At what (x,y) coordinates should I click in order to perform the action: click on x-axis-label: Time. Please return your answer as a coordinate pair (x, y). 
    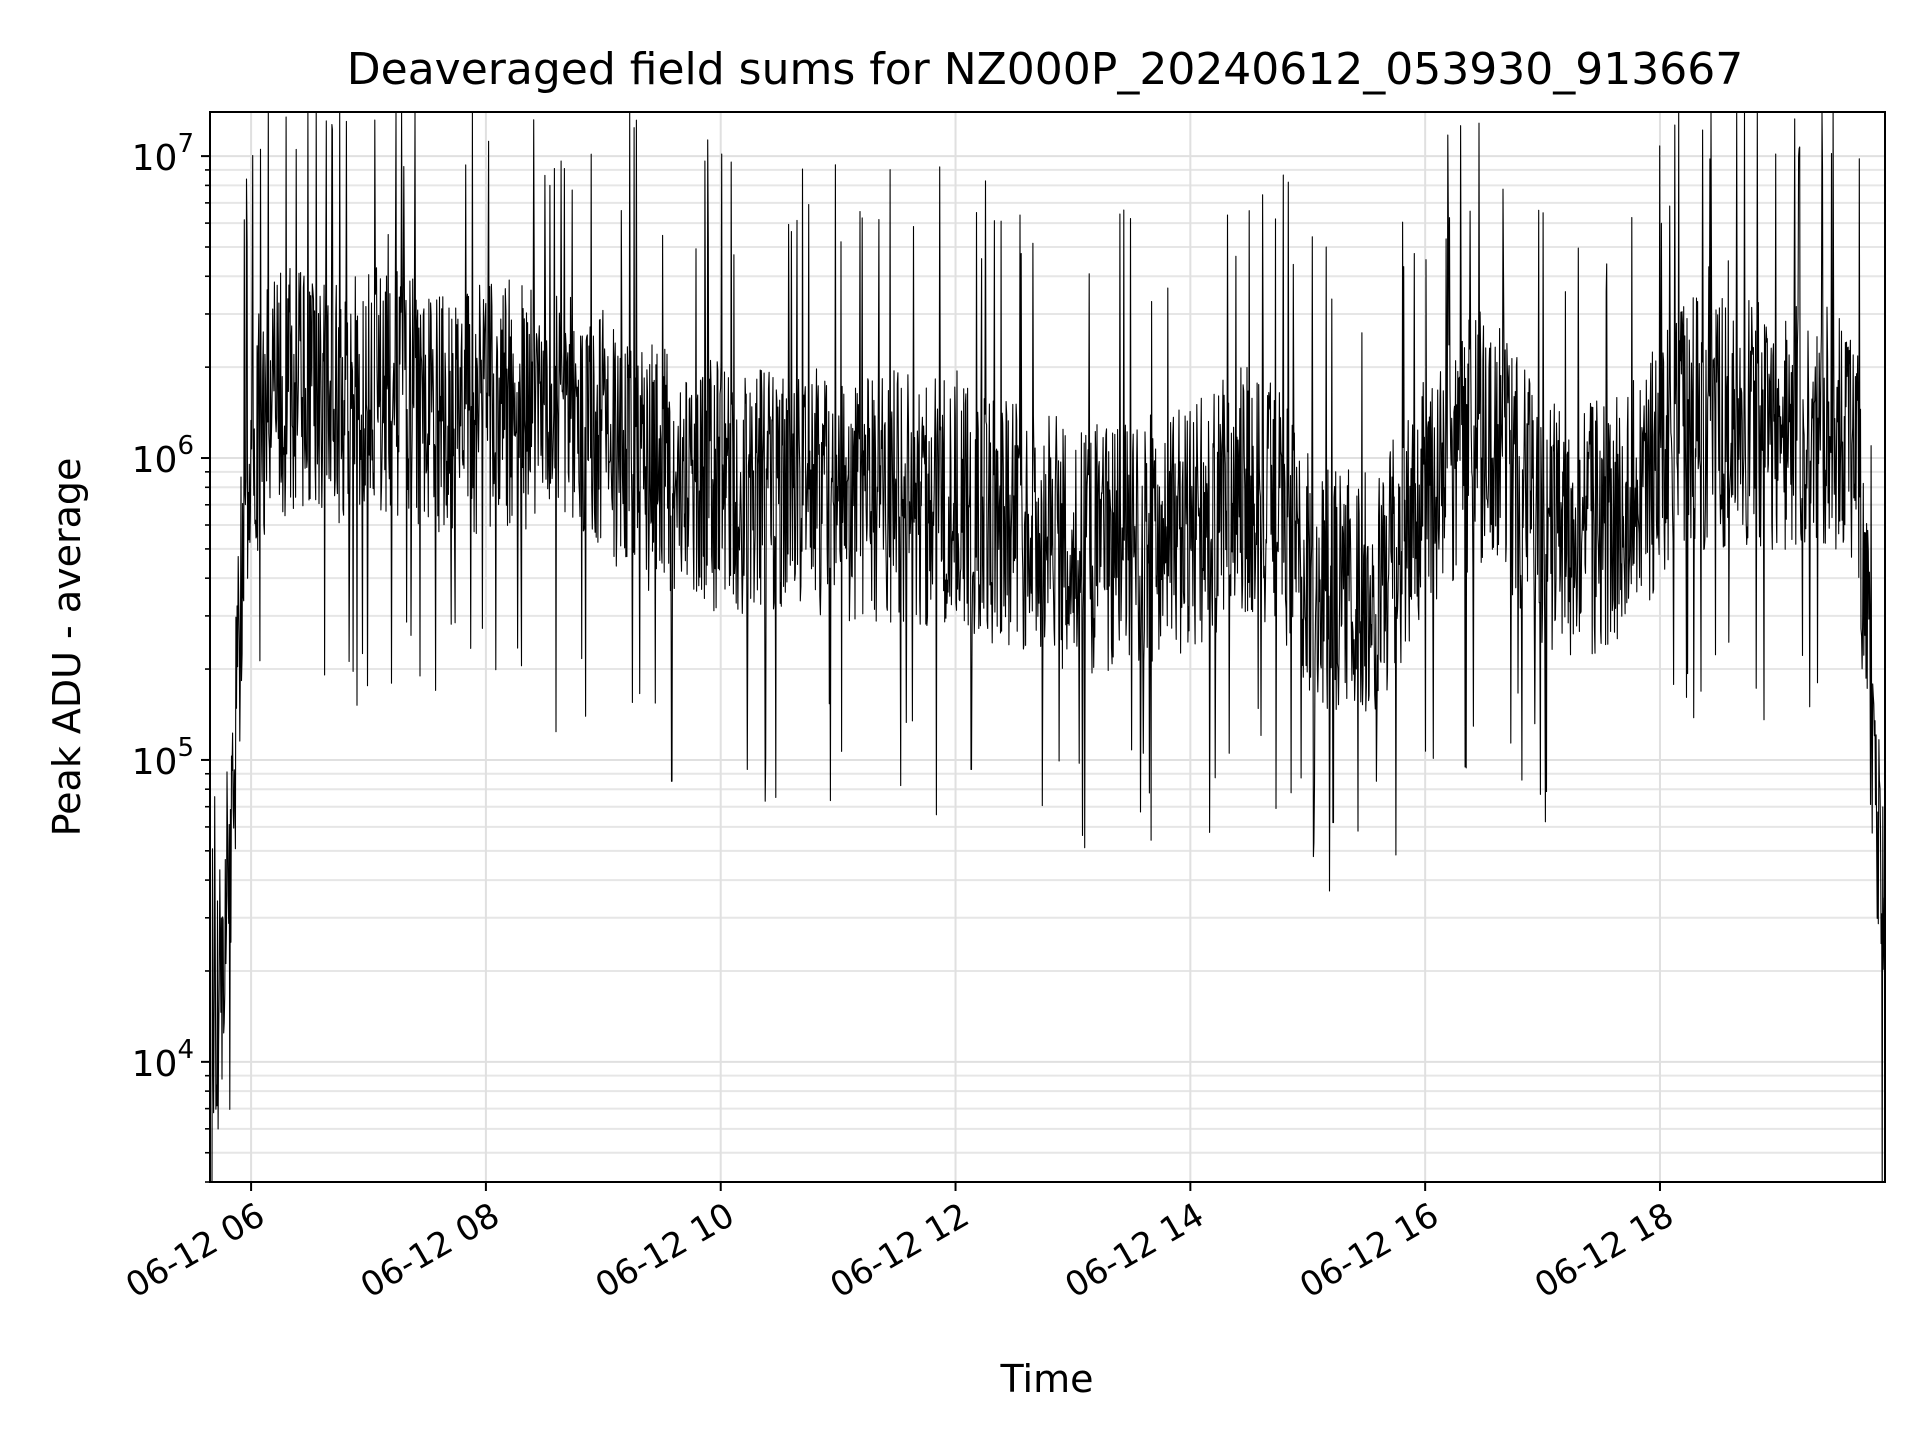
    Looking at the image, I should click on (1047, 1379).